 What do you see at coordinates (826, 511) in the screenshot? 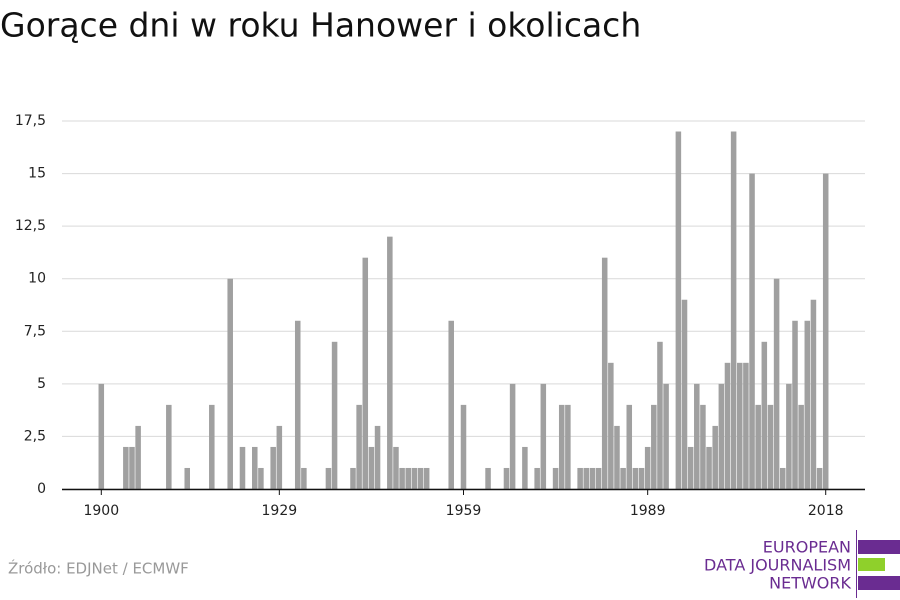
I see `x-tick-label: 2018` at bounding box center [826, 511].